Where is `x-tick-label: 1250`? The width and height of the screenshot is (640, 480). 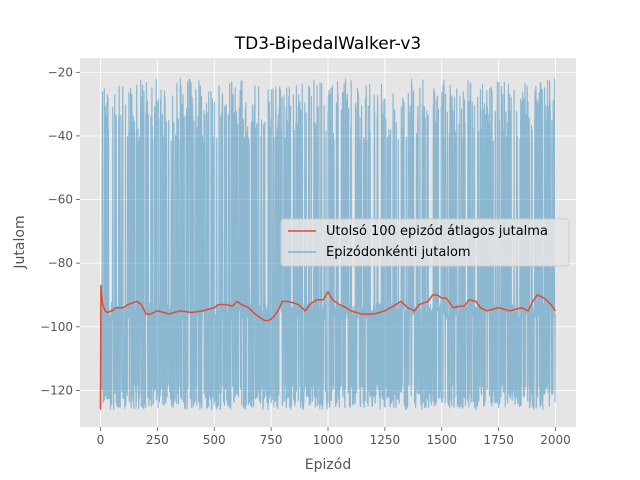
x-tick-label: 1250 is located at coordinates (385, 440).